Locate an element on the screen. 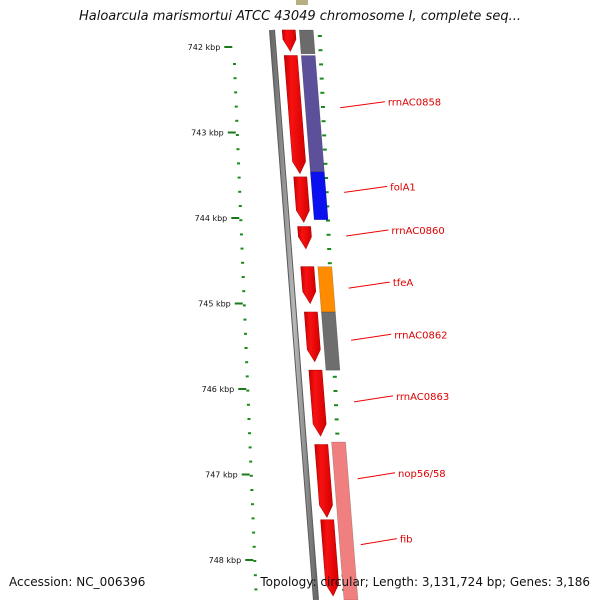  feature-label: rrnAC0858 is located at coordinates (414, 103).